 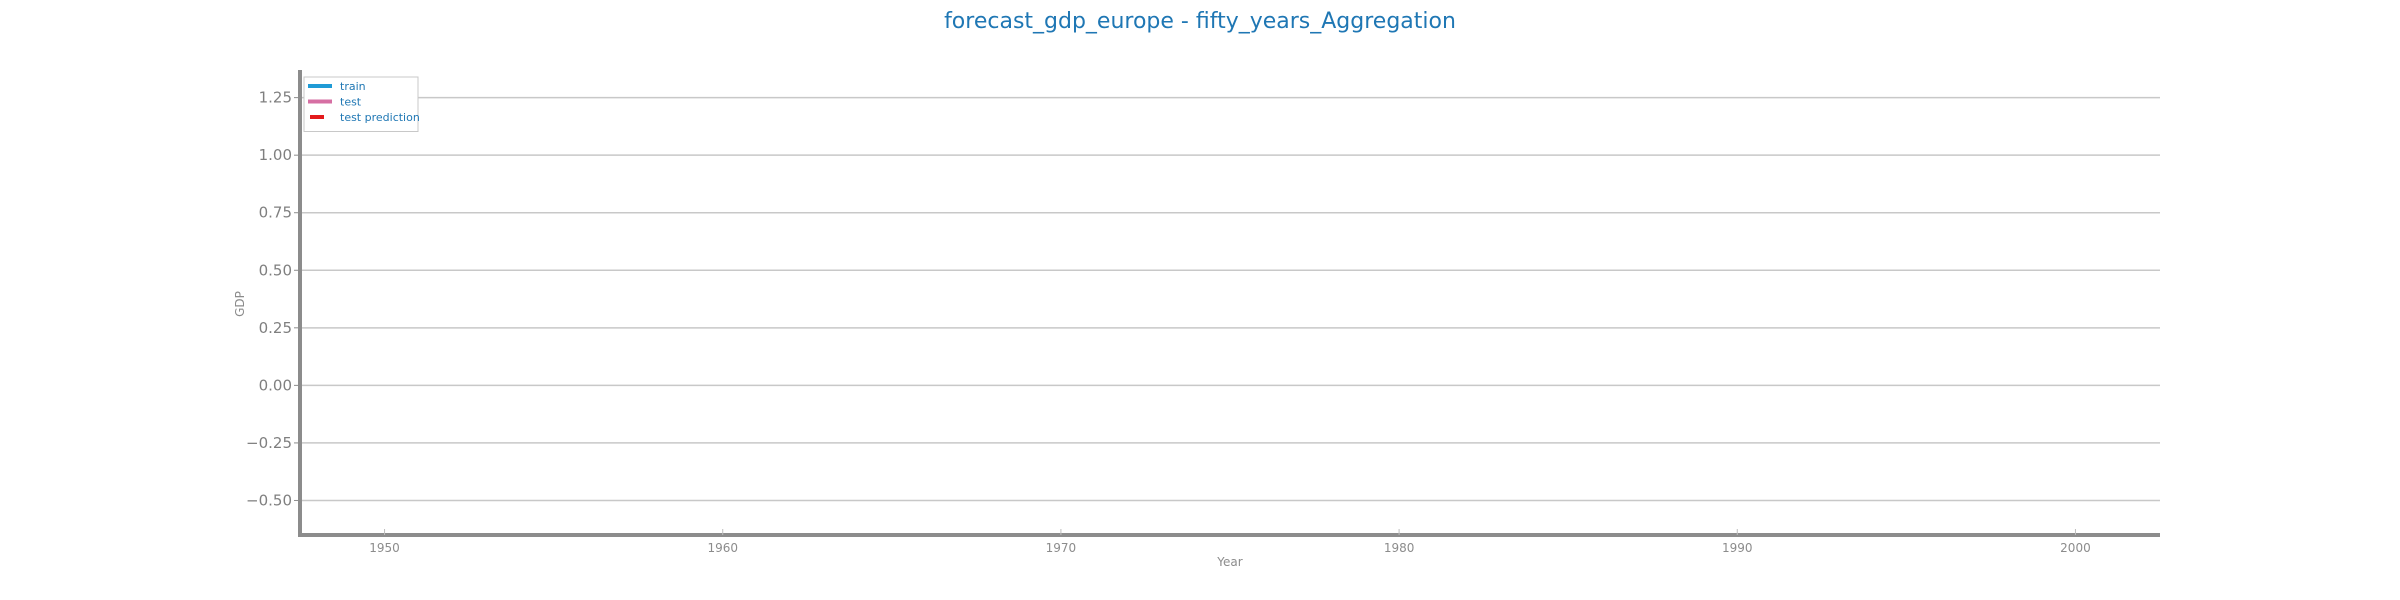 I want to click on legend-label: test prediction, so click(x=380, y=117).